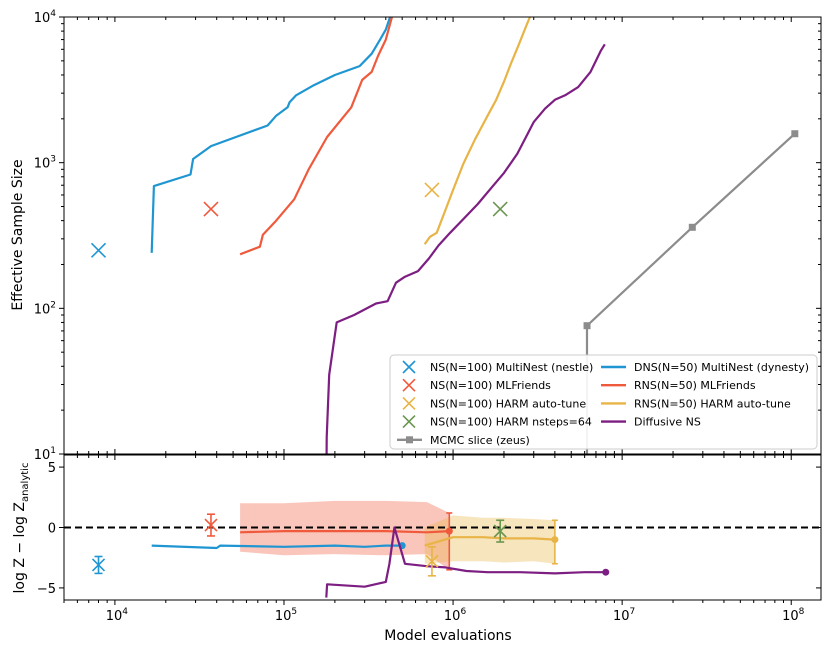 The height and width of the screenshot is (654, 831). I want to click on legend-label: RNS(N=50) HARM auto-tune, so click(712, 403).